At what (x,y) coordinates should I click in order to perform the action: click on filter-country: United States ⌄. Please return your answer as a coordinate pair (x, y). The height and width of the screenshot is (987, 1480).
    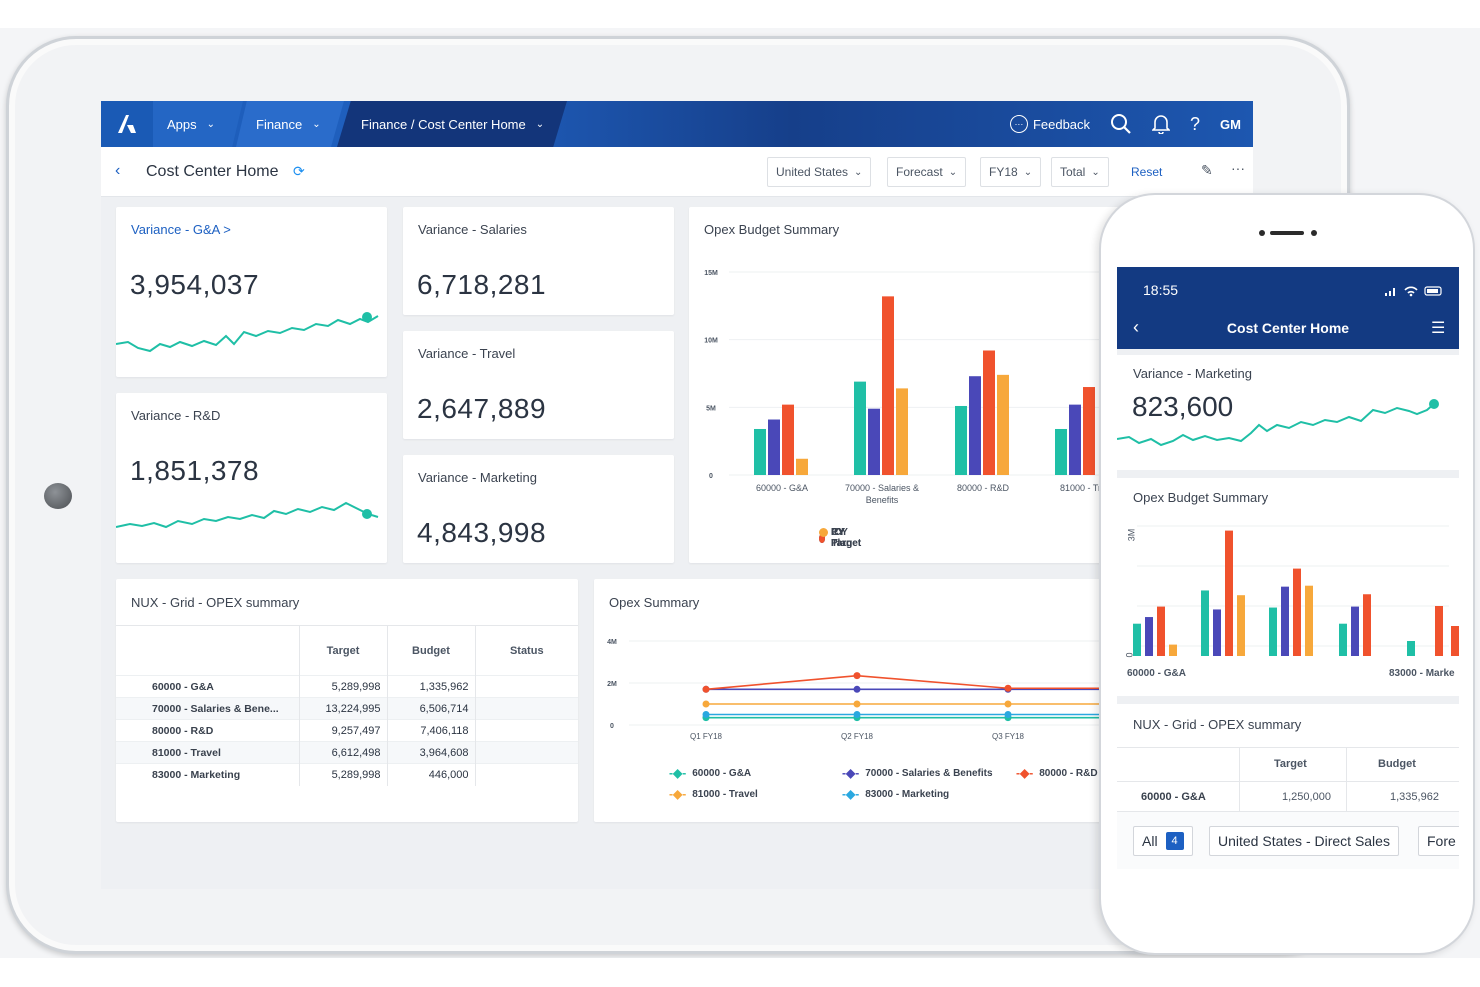
    Looking at the image, I should click on (819, 172).